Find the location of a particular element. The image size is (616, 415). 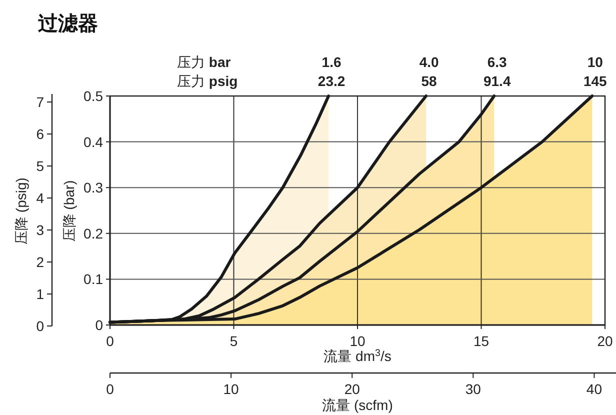

annotation: 58 is located at coordinates (429, 81).